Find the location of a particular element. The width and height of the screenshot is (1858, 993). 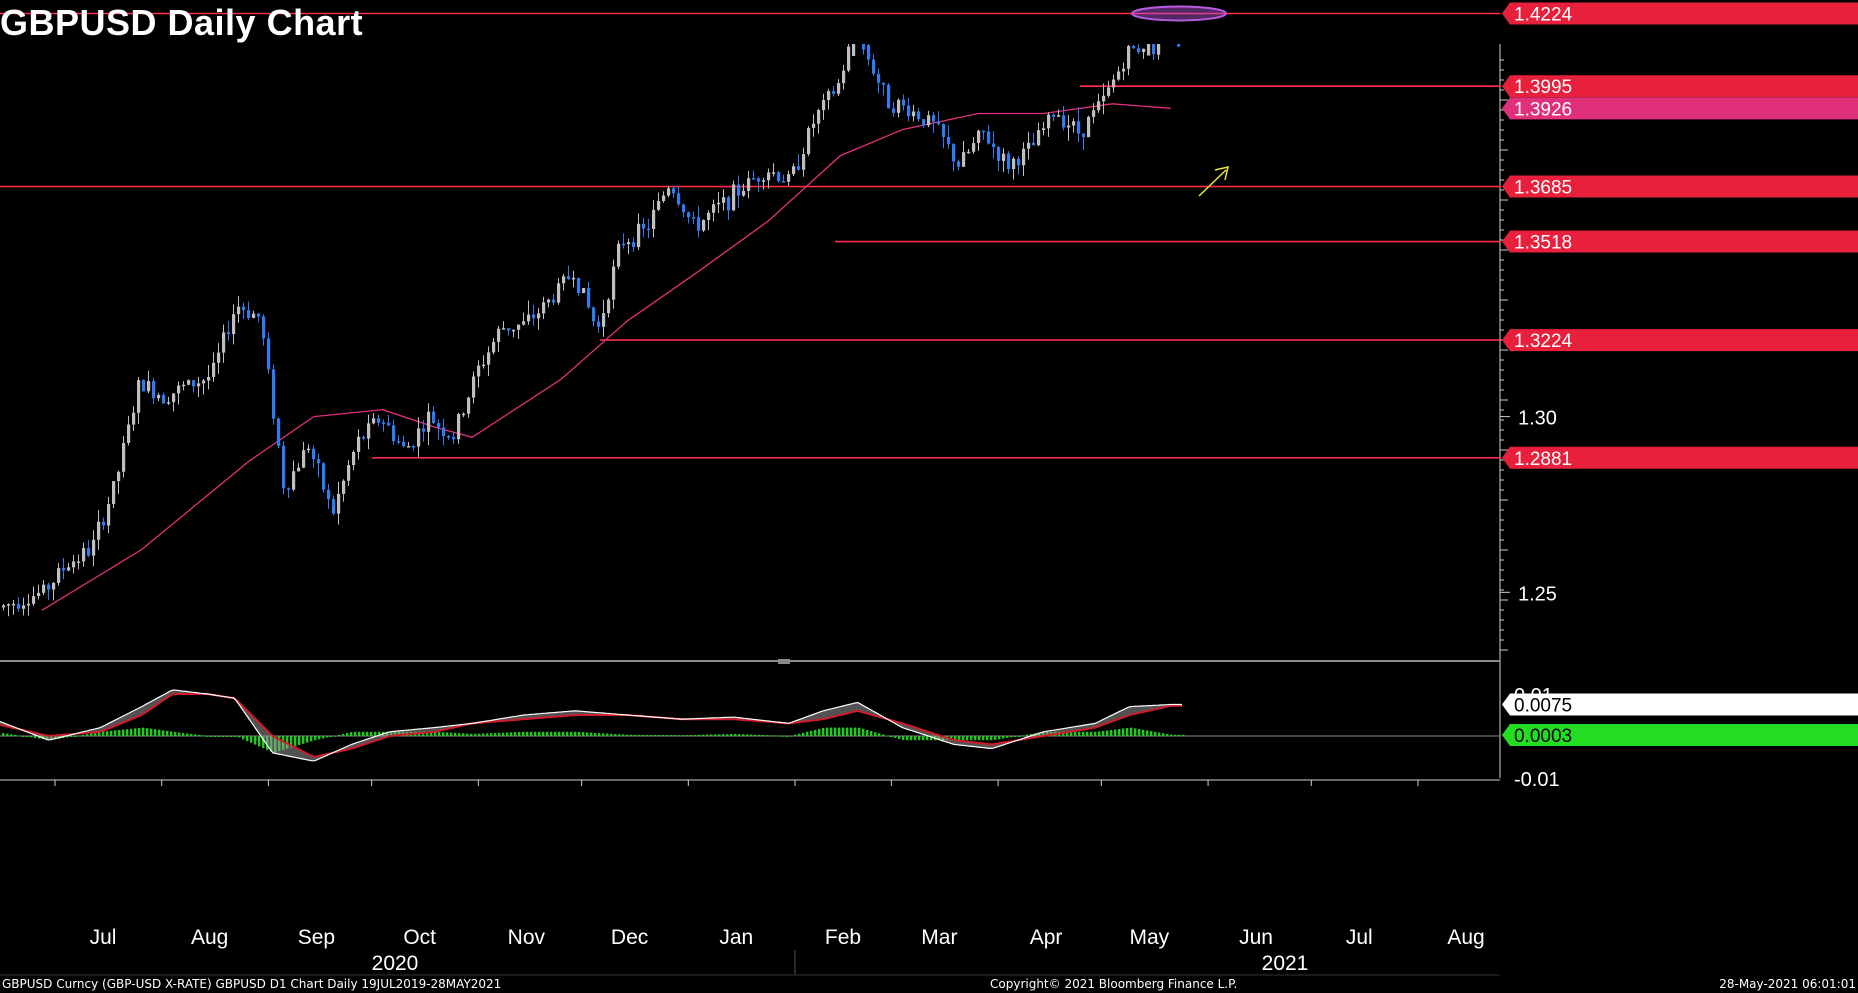

level-price-label: 1.3685 is located at coordinates (1543, 188).